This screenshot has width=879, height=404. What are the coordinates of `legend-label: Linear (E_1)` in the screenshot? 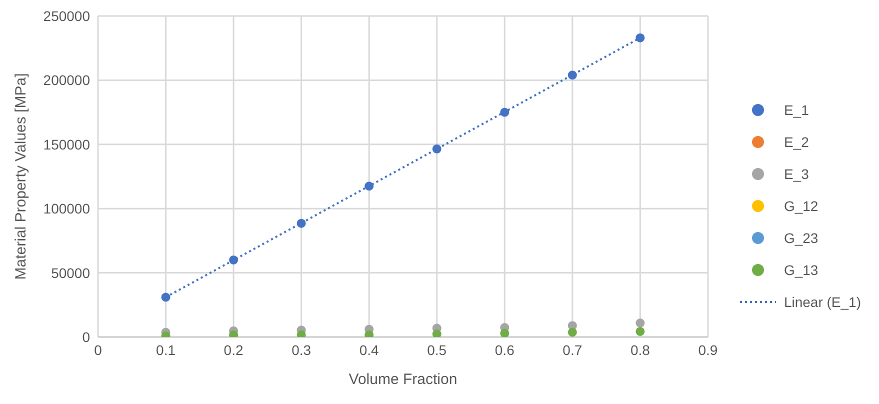 It's located at (822, 302).